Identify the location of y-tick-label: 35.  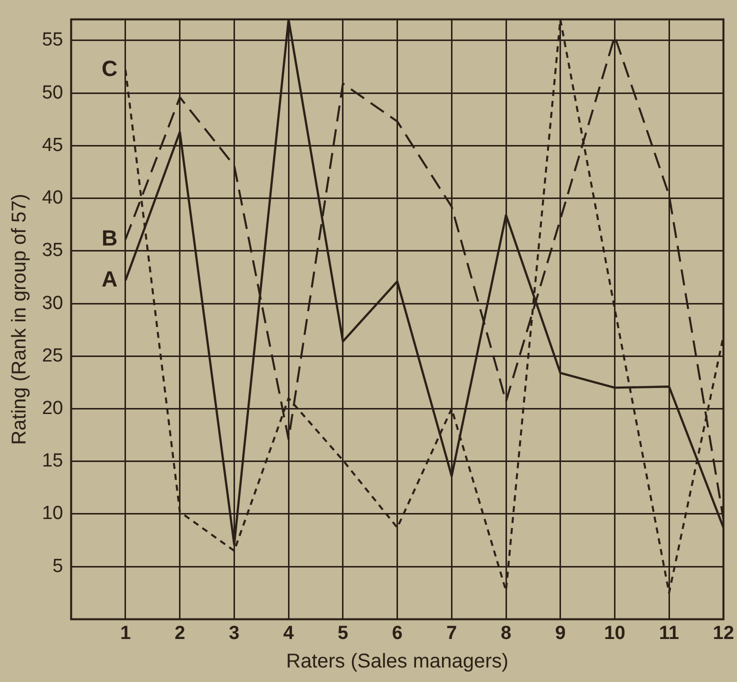
(53, 251).